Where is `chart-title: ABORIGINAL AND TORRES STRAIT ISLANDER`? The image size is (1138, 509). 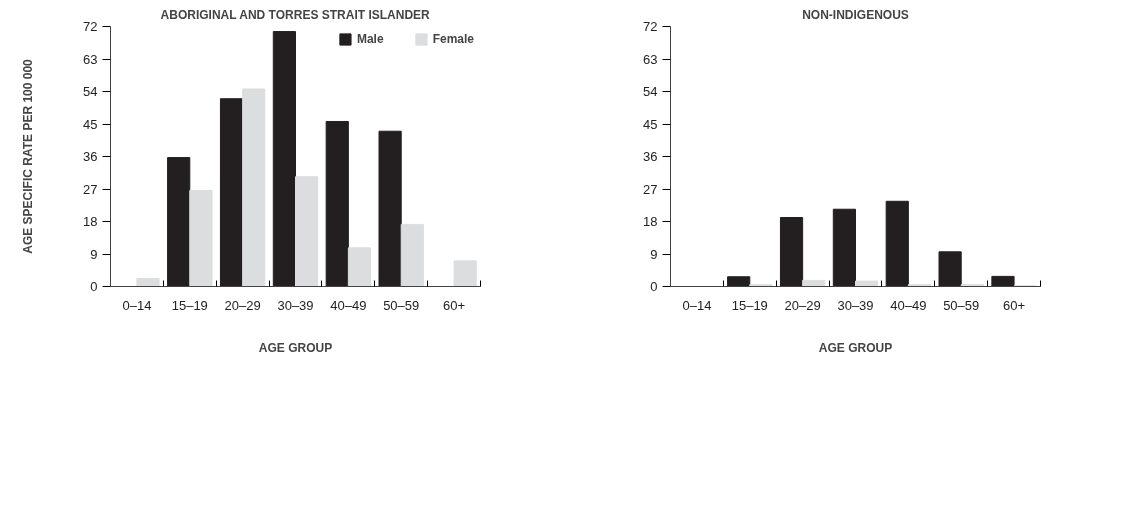
chart-title: ABORIGINAL AND TORRES STRAIT ISLANDER is located at coordinates (295, 14).